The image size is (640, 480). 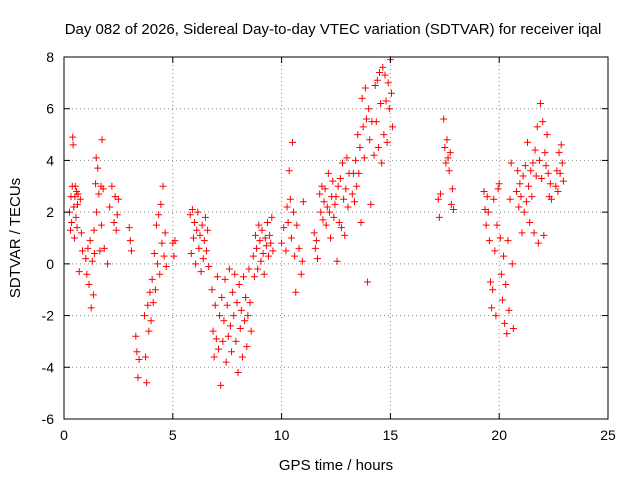 What do you see at coordinates (608, 435) in the screenshot?
I see `x-tick-label: 25` at bounding box center [608, 435].